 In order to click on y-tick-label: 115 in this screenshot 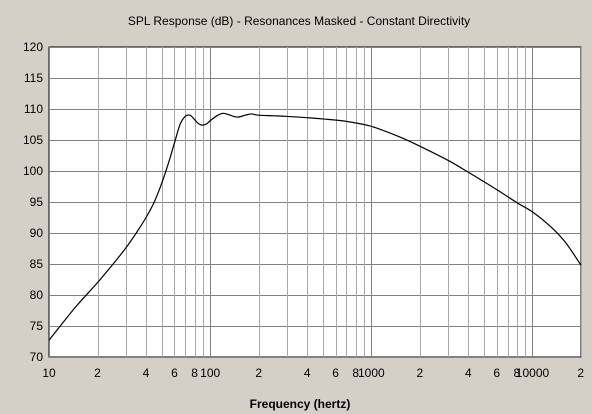, I will do `click(33, 78)`.